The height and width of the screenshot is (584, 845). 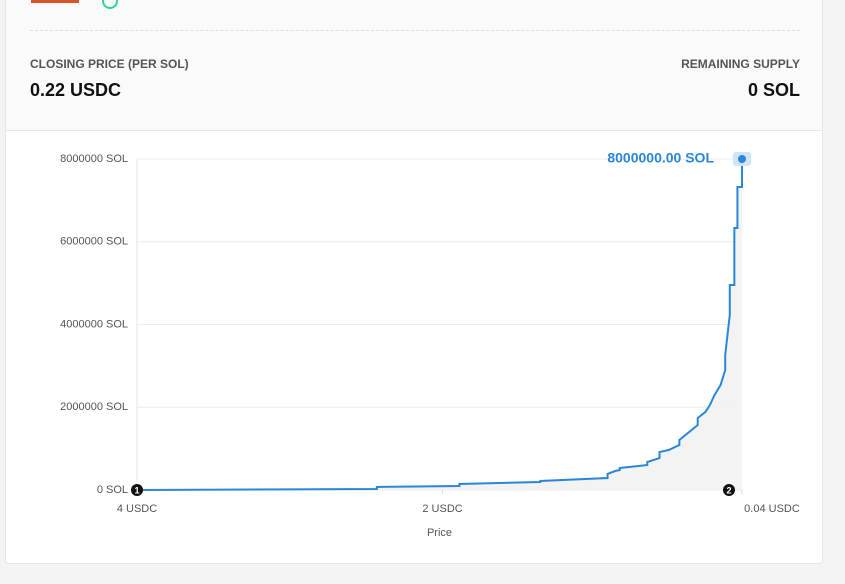 I want to click on y-tick-label: 0 SOL, so click(x=112, y=490).